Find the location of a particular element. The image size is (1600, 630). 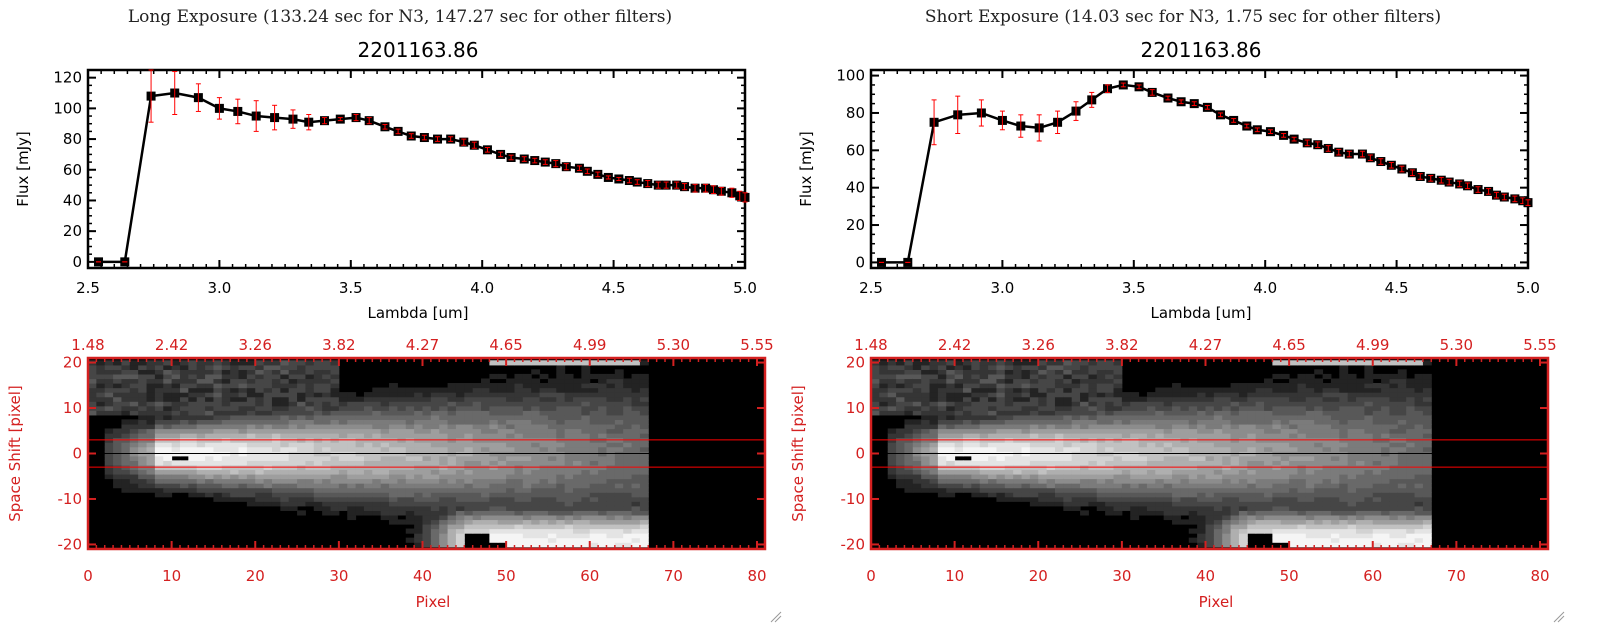

x-tick-label: 3.5 is located at coordinates (1134, 288).